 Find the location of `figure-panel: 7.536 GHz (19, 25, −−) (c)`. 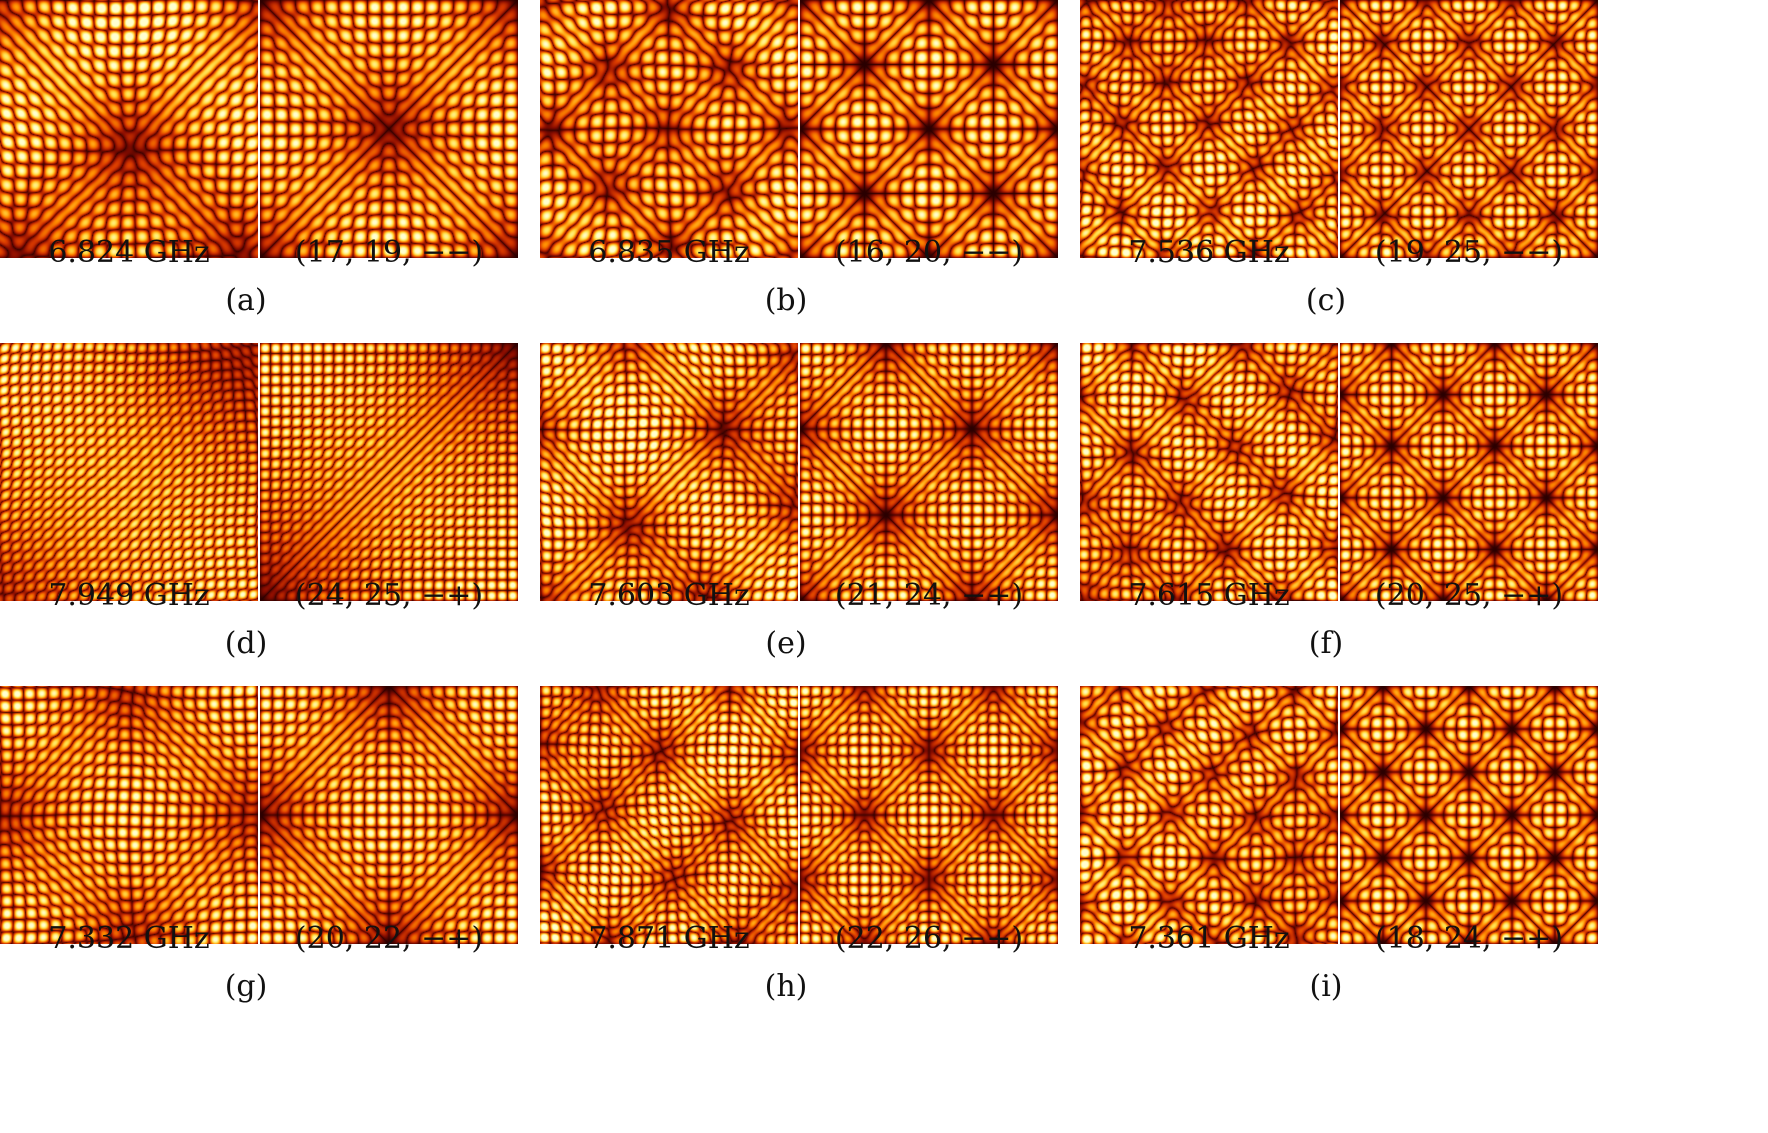

figure-panel: 7.536 GHz (19, 25, −−) (c) is located at coordinates (1340, 165).